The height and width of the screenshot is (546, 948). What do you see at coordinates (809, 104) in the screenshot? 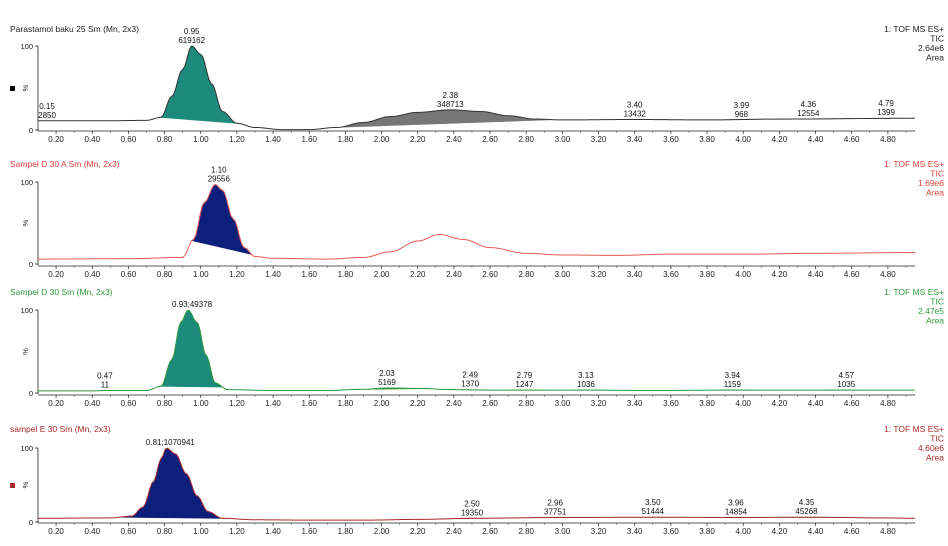
I see `peak-rt-label: 4.36` at bounding box center [809, 104].